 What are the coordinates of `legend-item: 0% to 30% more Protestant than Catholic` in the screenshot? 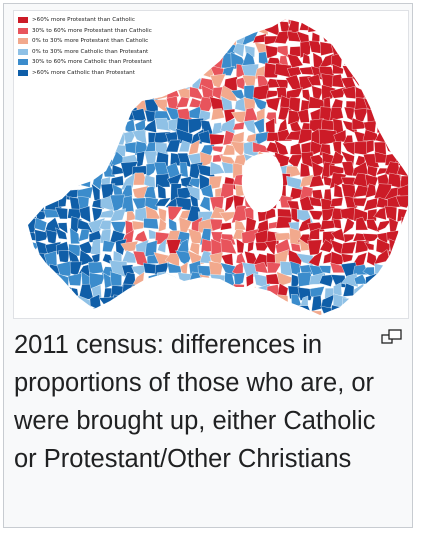 It's located at (85, 41).